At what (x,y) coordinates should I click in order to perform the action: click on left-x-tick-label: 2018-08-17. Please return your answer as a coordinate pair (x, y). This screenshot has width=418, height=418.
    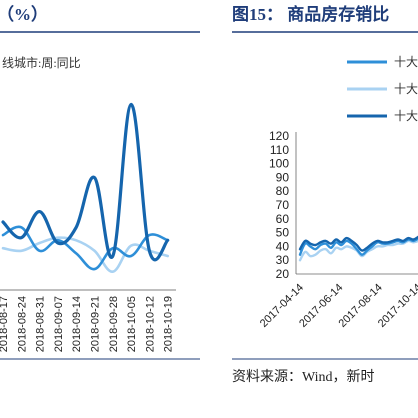
    Looking at the image, I should click on (5, 324).